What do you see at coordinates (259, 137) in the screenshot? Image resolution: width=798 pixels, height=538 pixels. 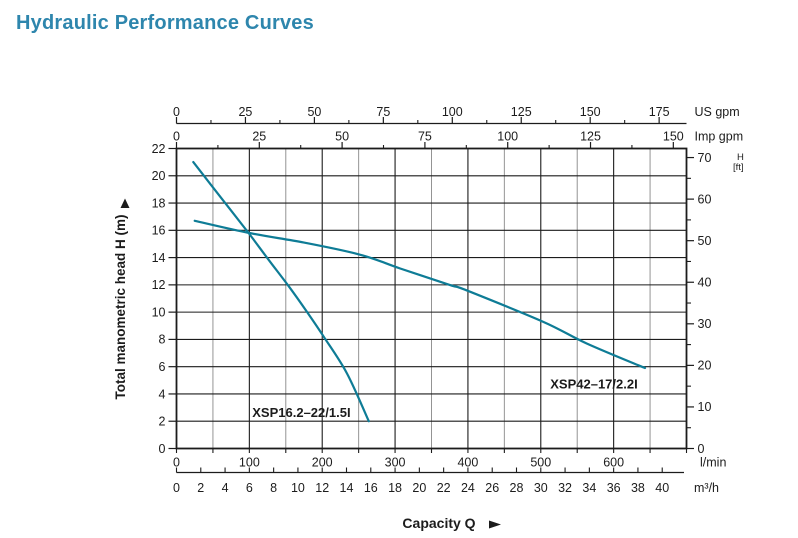 I see `axis-imp-gpm-tick-label: 25` at bounding box center [259, 137].